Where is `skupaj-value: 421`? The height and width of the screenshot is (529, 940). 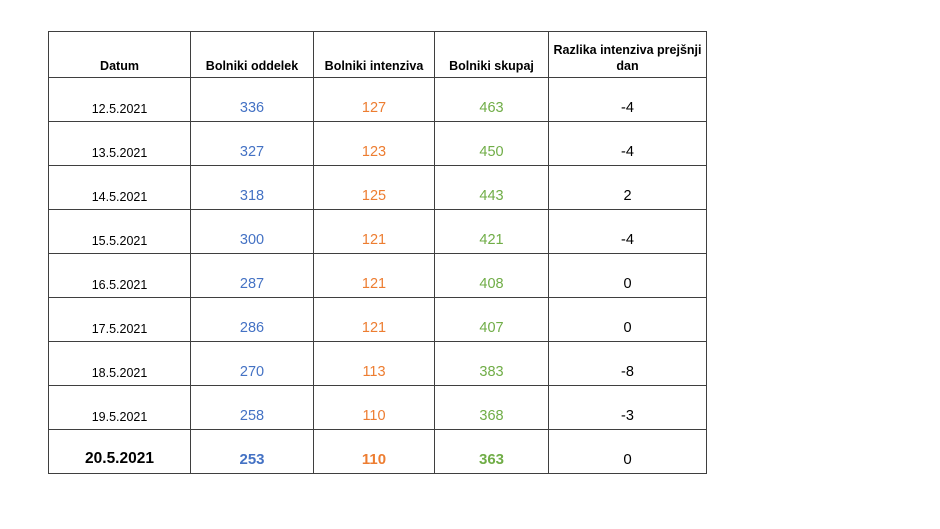
skupaj-value: 421 is located at coordinates (491, 231).